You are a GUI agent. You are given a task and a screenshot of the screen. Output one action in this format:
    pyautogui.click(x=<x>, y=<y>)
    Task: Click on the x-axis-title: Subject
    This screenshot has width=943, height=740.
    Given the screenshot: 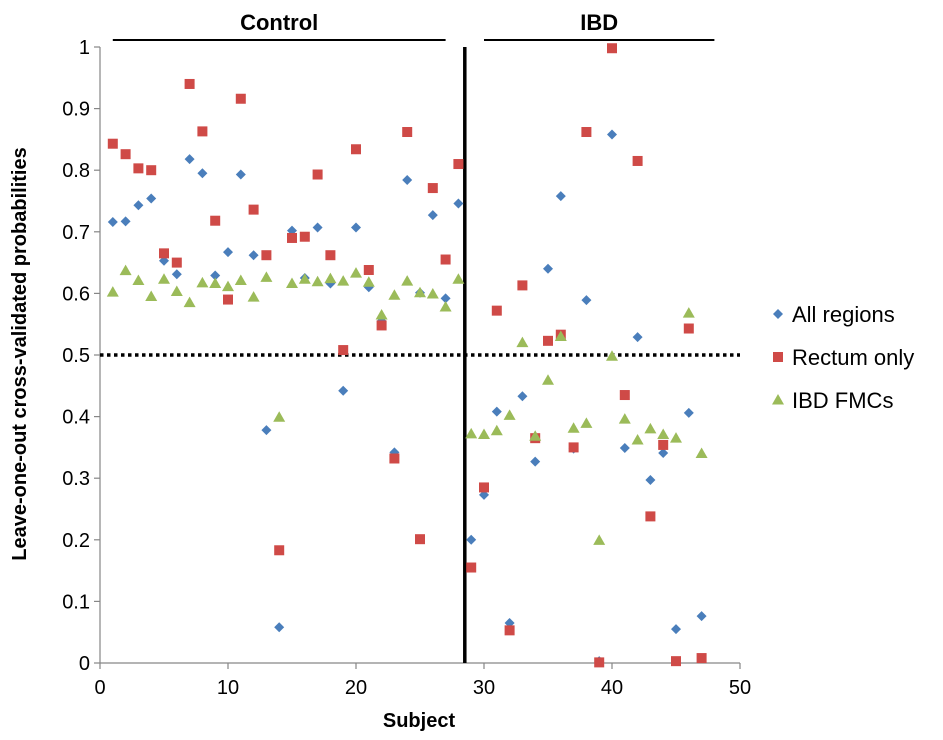 What is the action you would take?
    pyautogui.click(x=419, y=721)
    